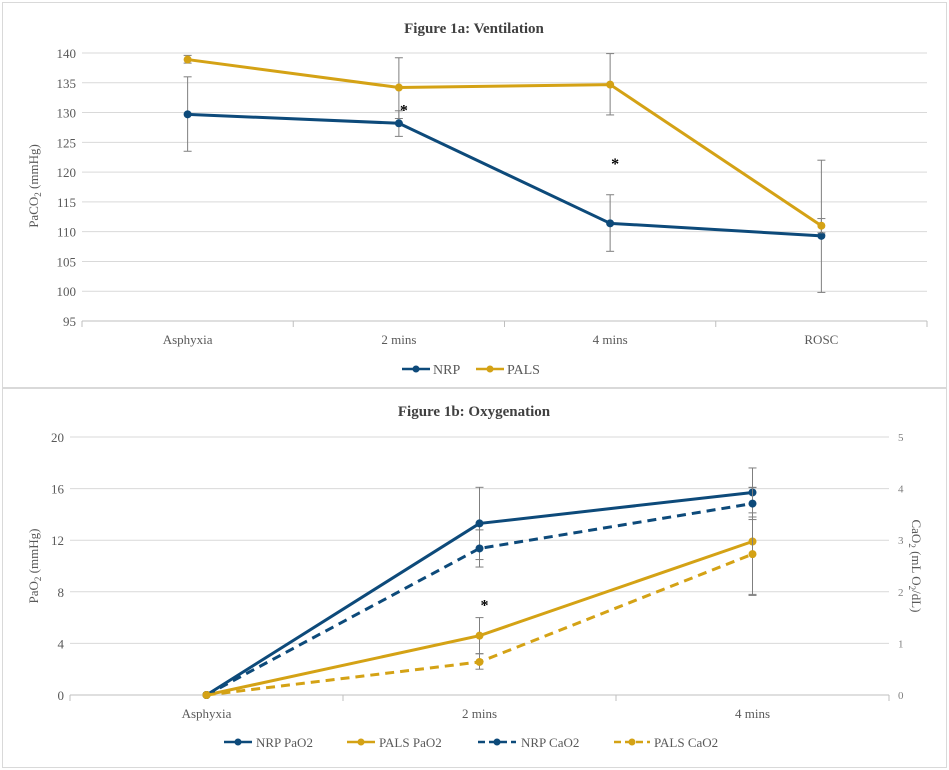 This screenshot has height=770, width=949. I want to click on legend-pals-cao2-label: PALS CaO2, so click(686, 742).